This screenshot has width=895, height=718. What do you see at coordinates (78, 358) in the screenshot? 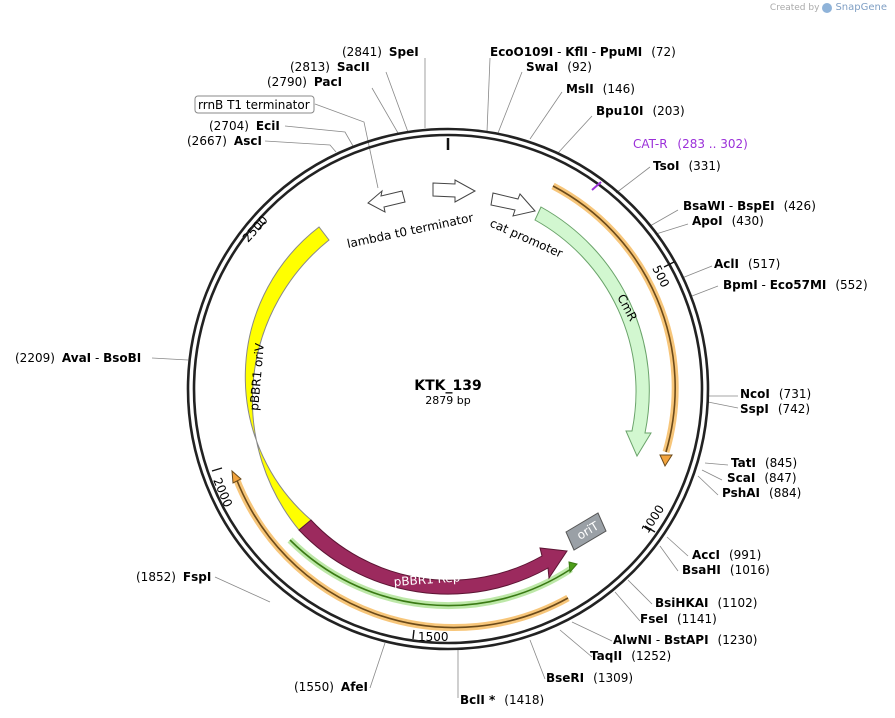
I see `site-avai-bsobi: (2209) AvaI - BsoBI` at bounding box center [78, 358].